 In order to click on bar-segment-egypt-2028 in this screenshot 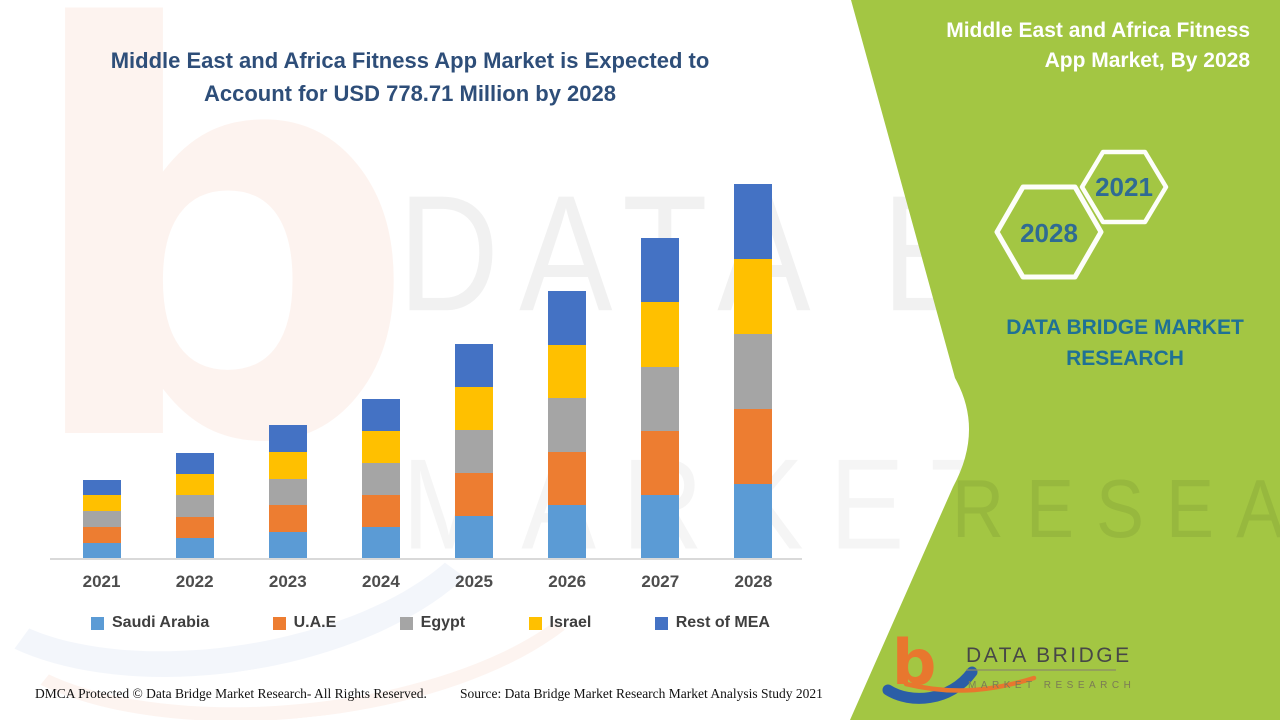, I will do `click(753, 372)`.